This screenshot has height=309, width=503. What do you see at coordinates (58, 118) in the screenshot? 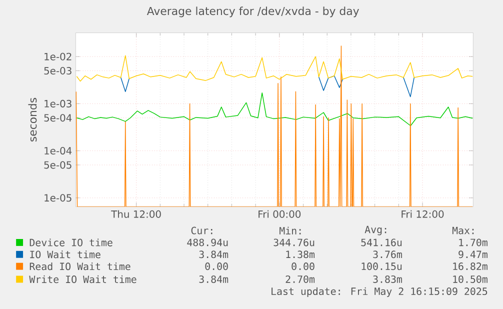
I see `y-tick-label: 5e-04` at bounding box center [58, 118].